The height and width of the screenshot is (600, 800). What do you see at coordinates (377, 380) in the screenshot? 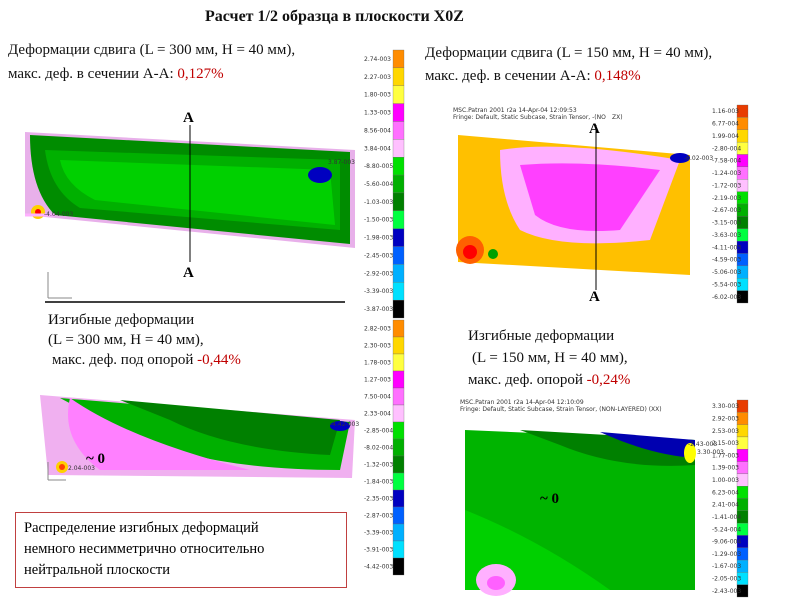
I see `colorbar-label: 1.27-003` at bounding box center [377, 380].